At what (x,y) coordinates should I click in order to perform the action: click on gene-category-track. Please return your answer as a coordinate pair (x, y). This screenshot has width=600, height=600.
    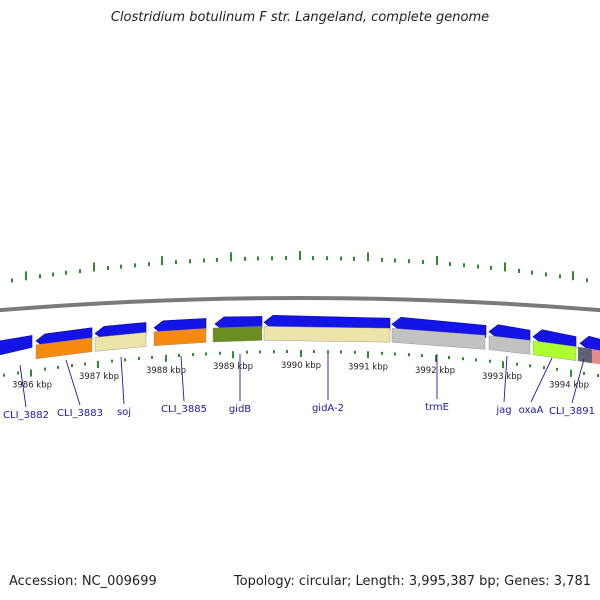
    Looking at the image, I should click on (317, 345).